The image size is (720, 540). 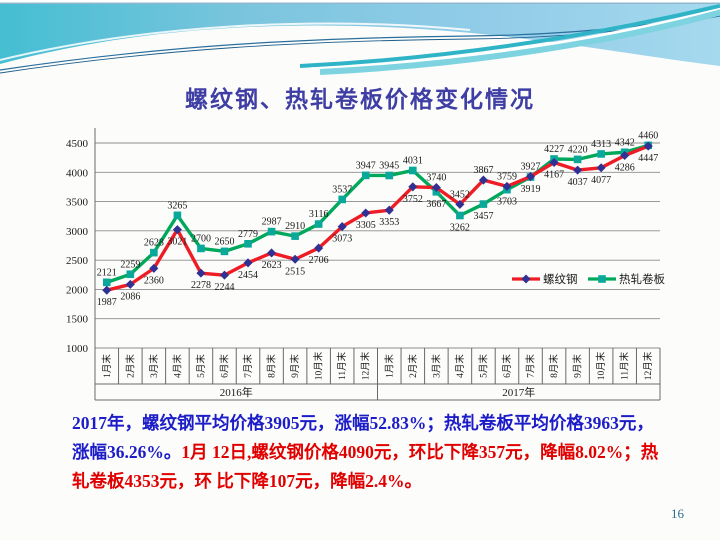 What do you see at coordinates (460, 194) in the screenshot?
I see `data-label: 3452` at bounding box center [460, 194].